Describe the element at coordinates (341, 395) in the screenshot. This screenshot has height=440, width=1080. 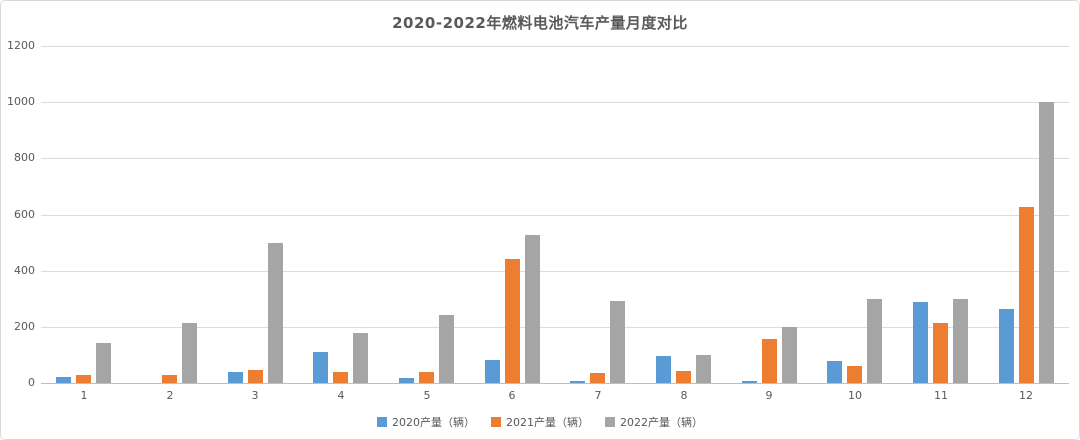
I see `x-axis-label-4: 4` at that location.